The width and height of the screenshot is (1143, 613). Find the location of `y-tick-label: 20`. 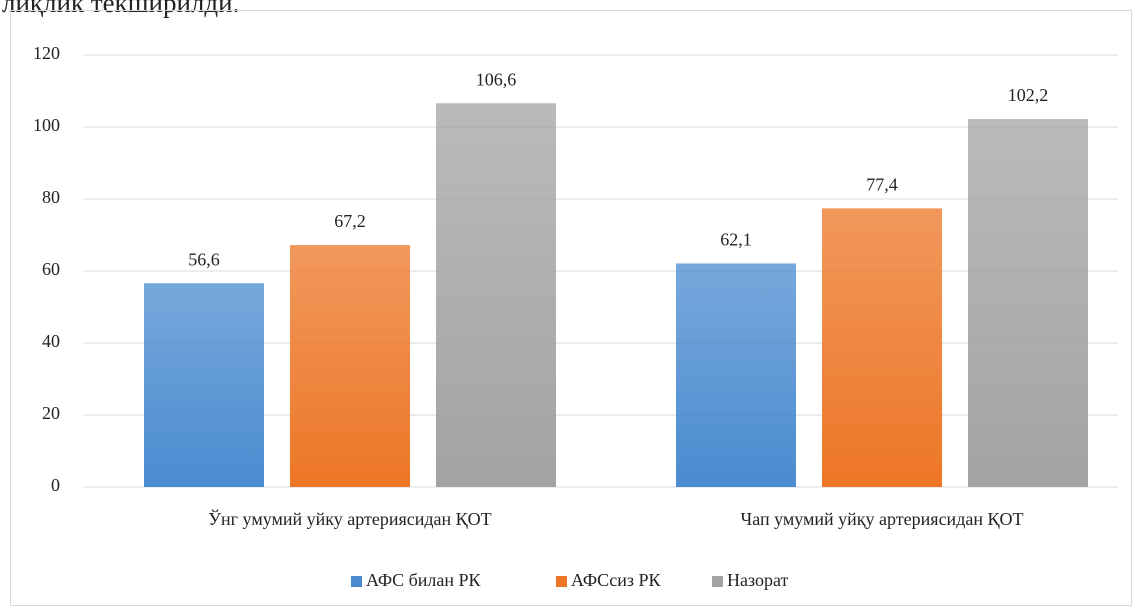

y-tick-label: 20 is located at coordinates (51, 413).